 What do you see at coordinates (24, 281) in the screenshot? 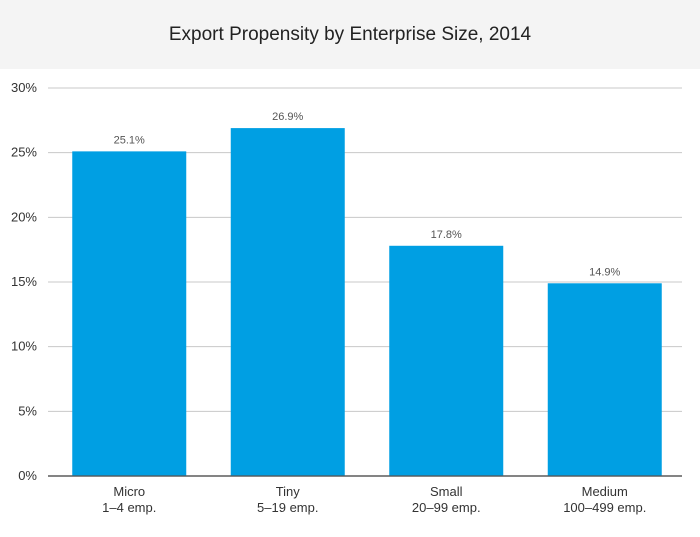
I see `y-tick-label: 15%` at bounding box center [24, 281].